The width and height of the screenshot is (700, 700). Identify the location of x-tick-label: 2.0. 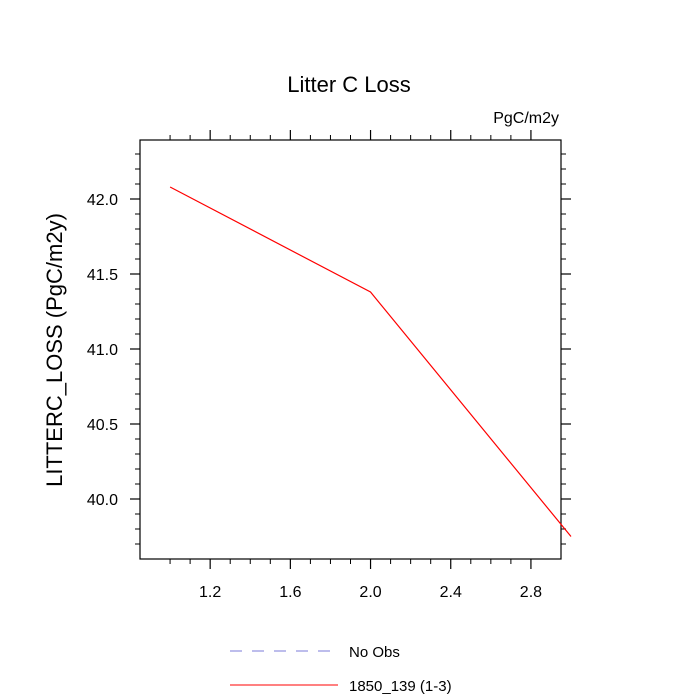
(370, 592).